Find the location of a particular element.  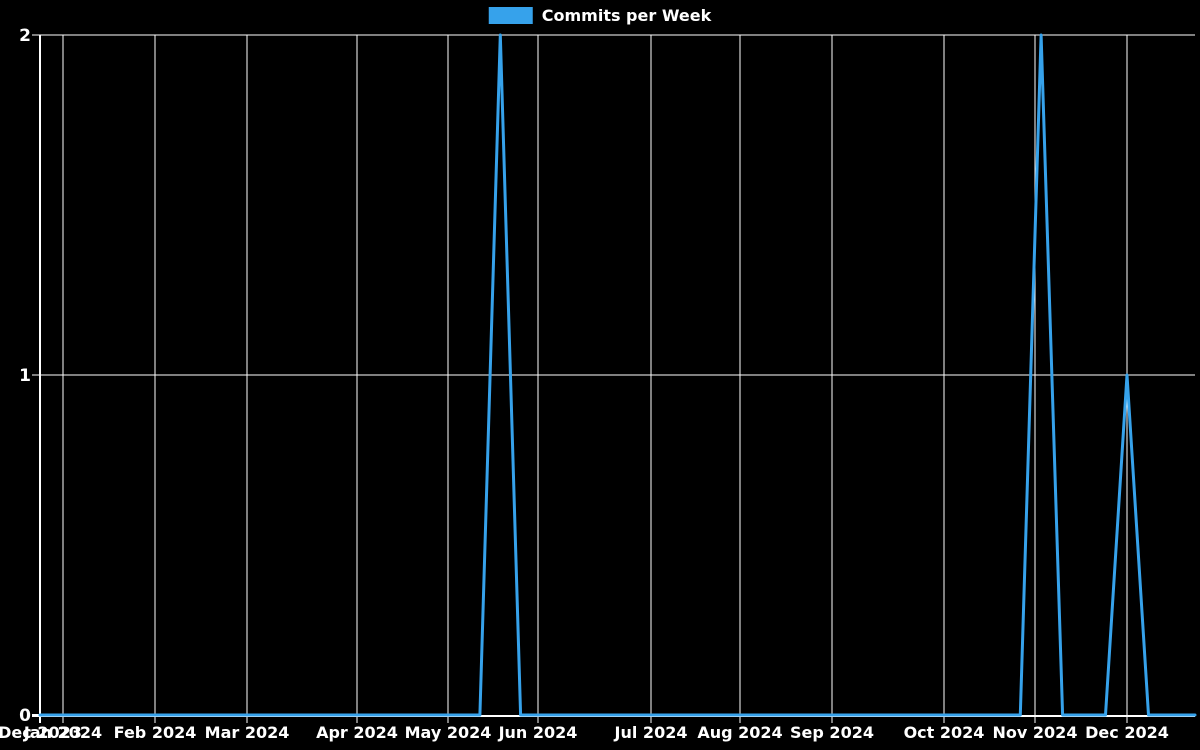

x-tick-label: May 2024 is located at coordinates (448, 732).